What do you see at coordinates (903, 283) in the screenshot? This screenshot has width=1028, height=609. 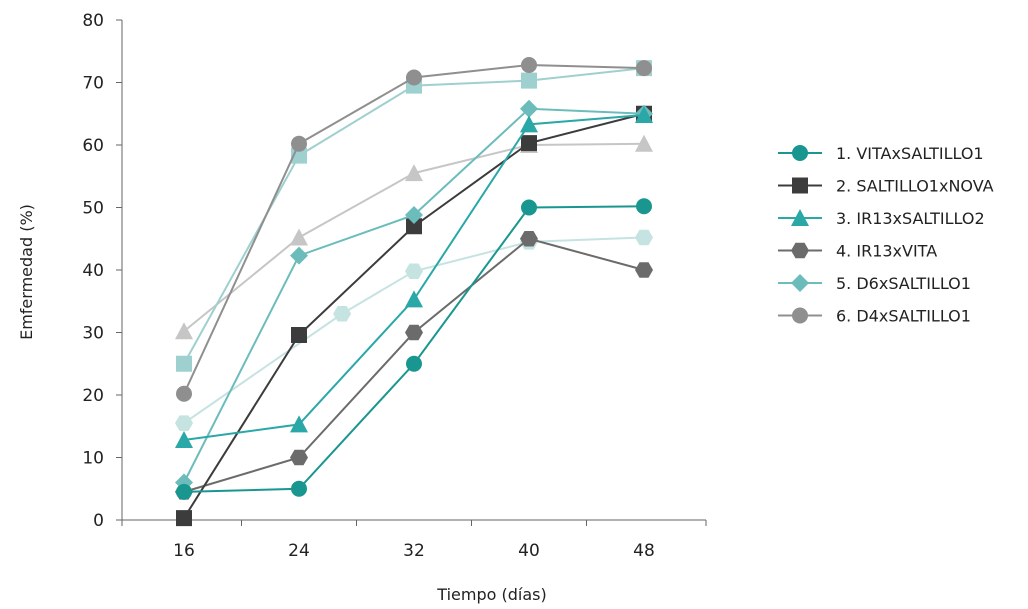 I see `legend-label: 5. D6xSALTILLO1` at bounding box center [903, 283].